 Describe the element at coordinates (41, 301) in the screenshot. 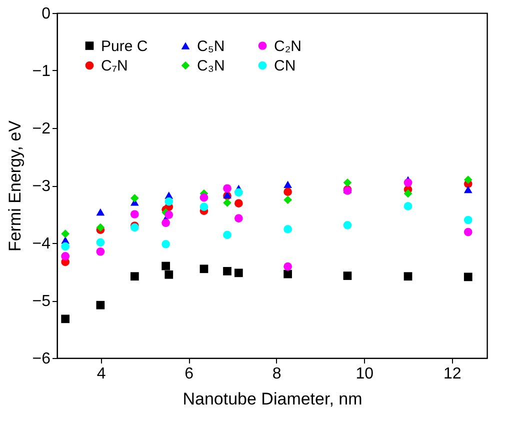

I see `y-tick-label: −5` at that location.